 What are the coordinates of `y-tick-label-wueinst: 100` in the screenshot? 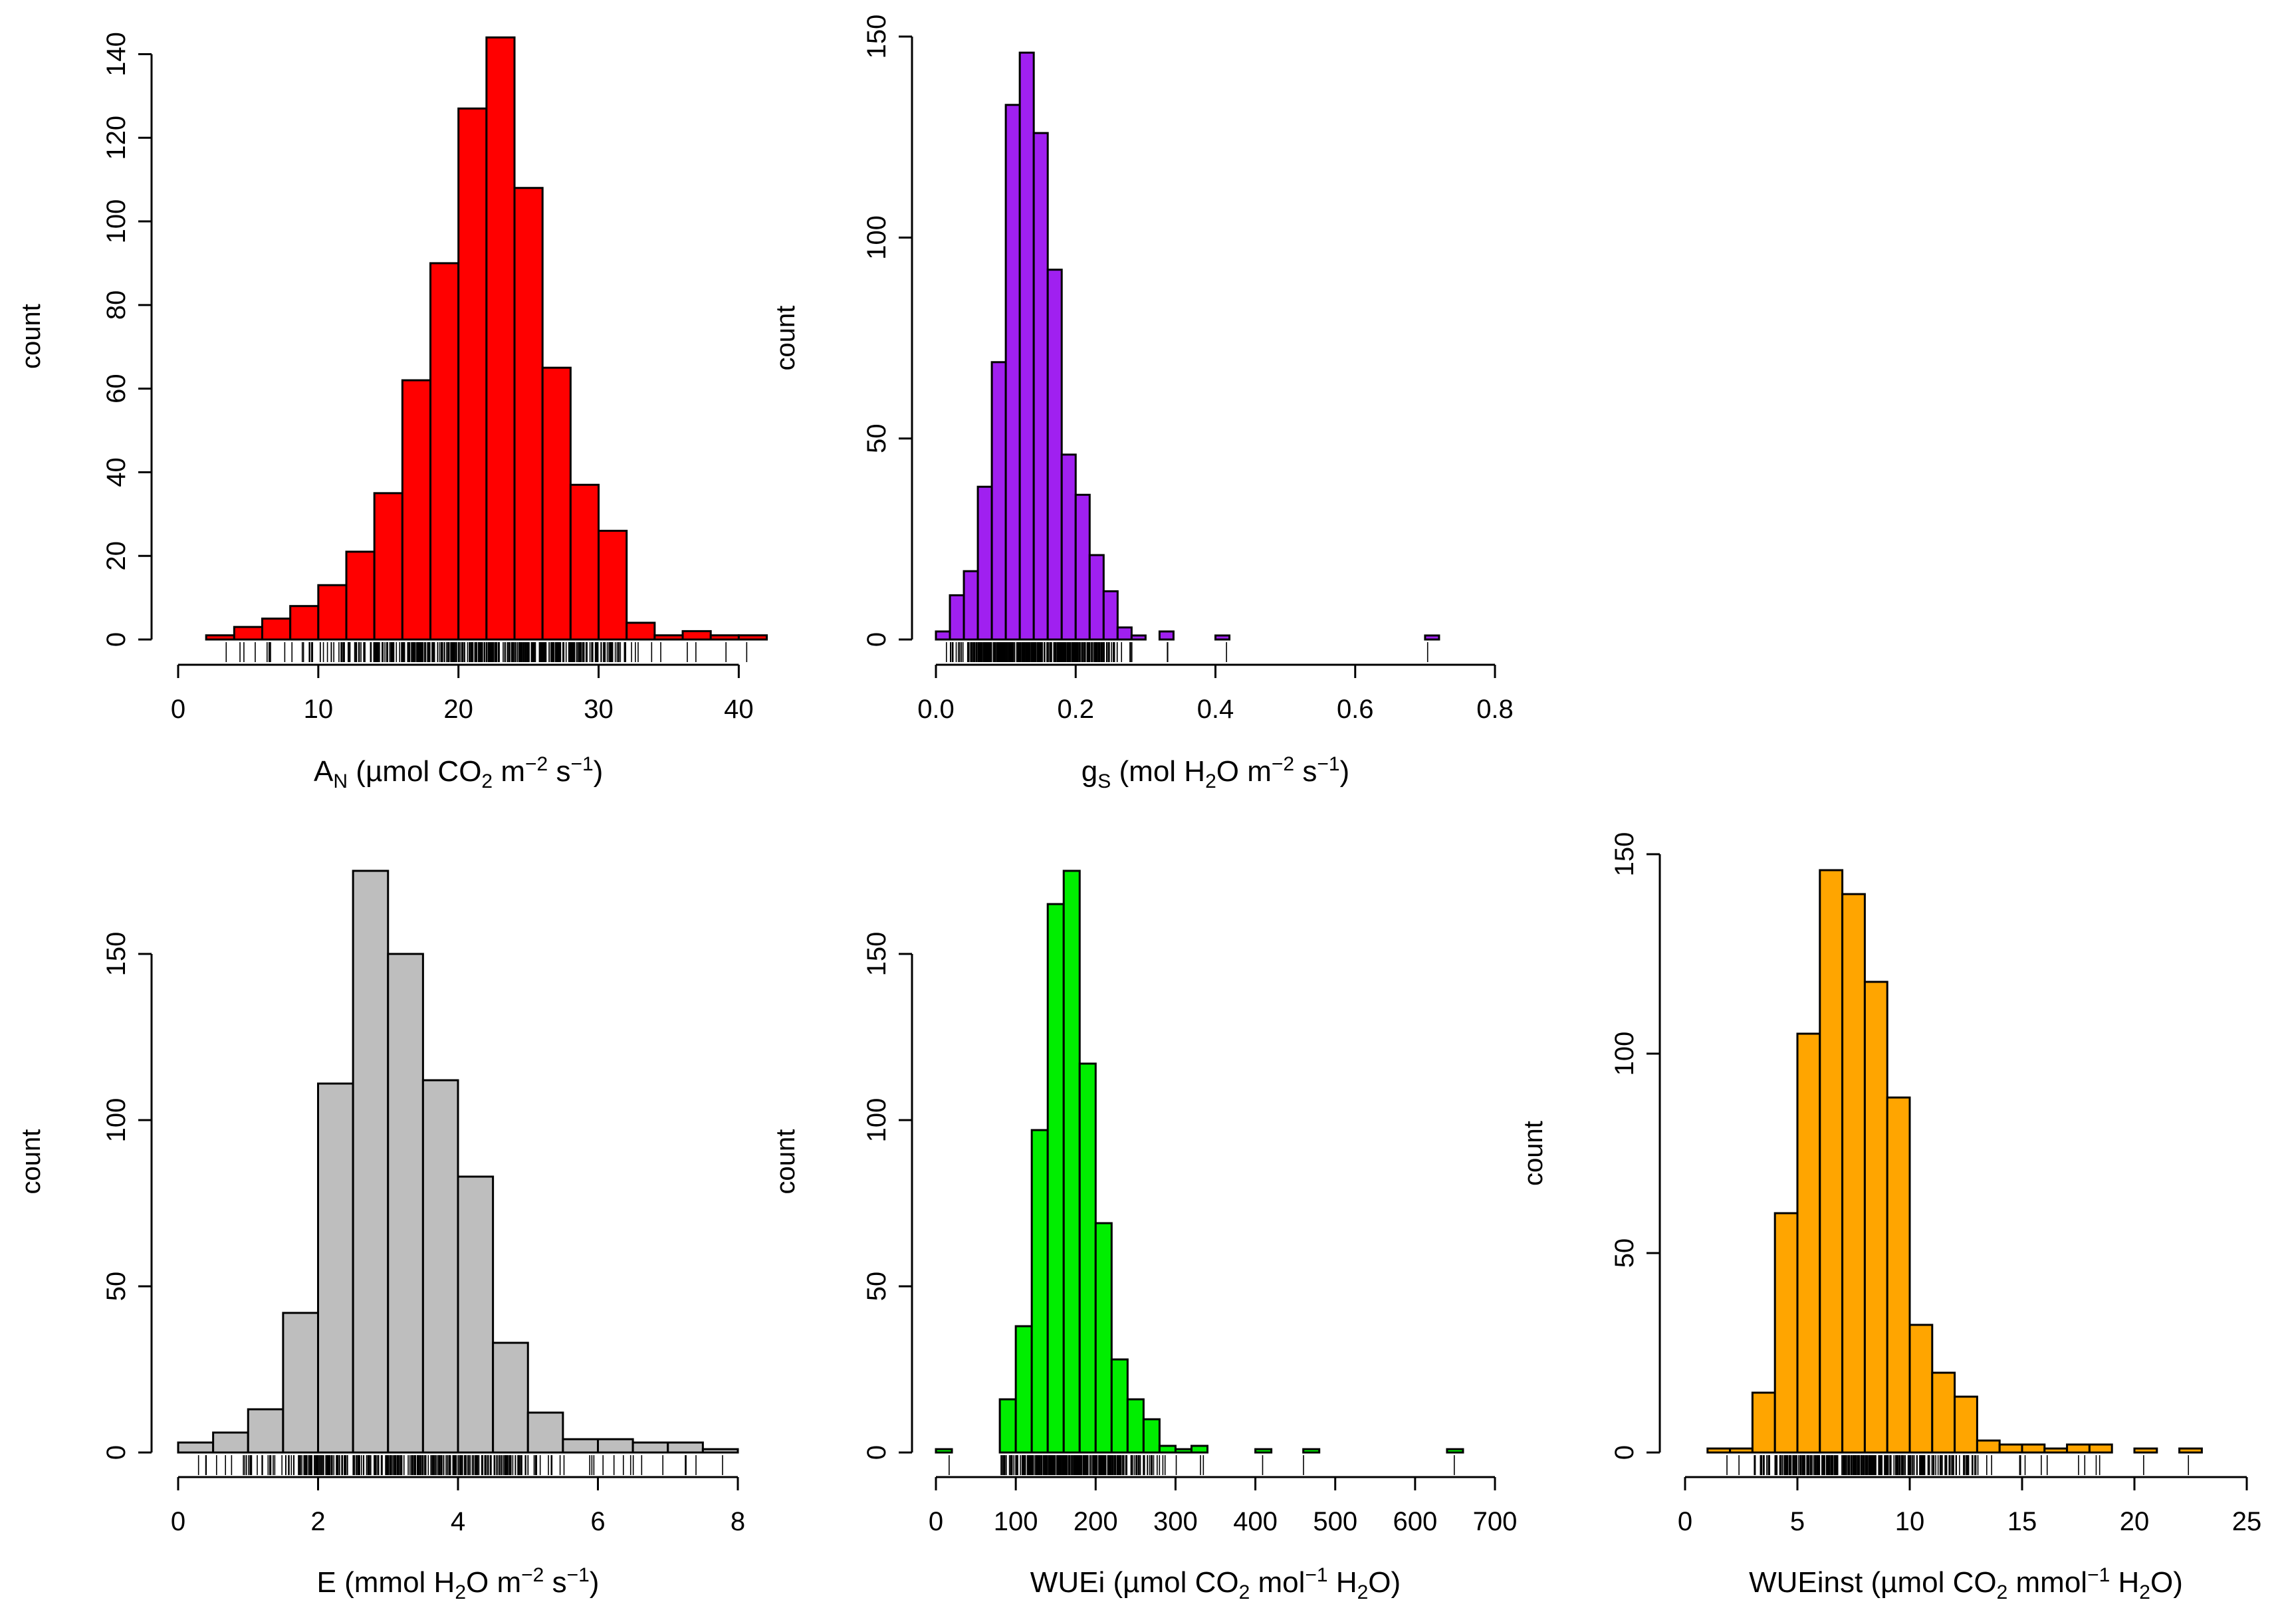 It's located at (1624, 1054).